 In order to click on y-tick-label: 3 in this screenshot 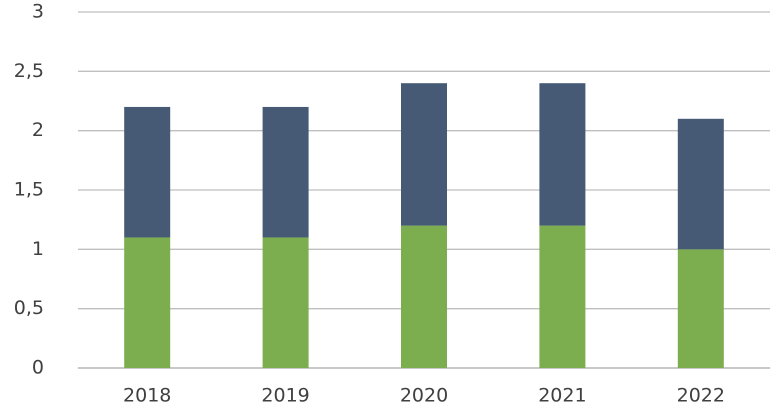, I will do `click(38, 12)`.